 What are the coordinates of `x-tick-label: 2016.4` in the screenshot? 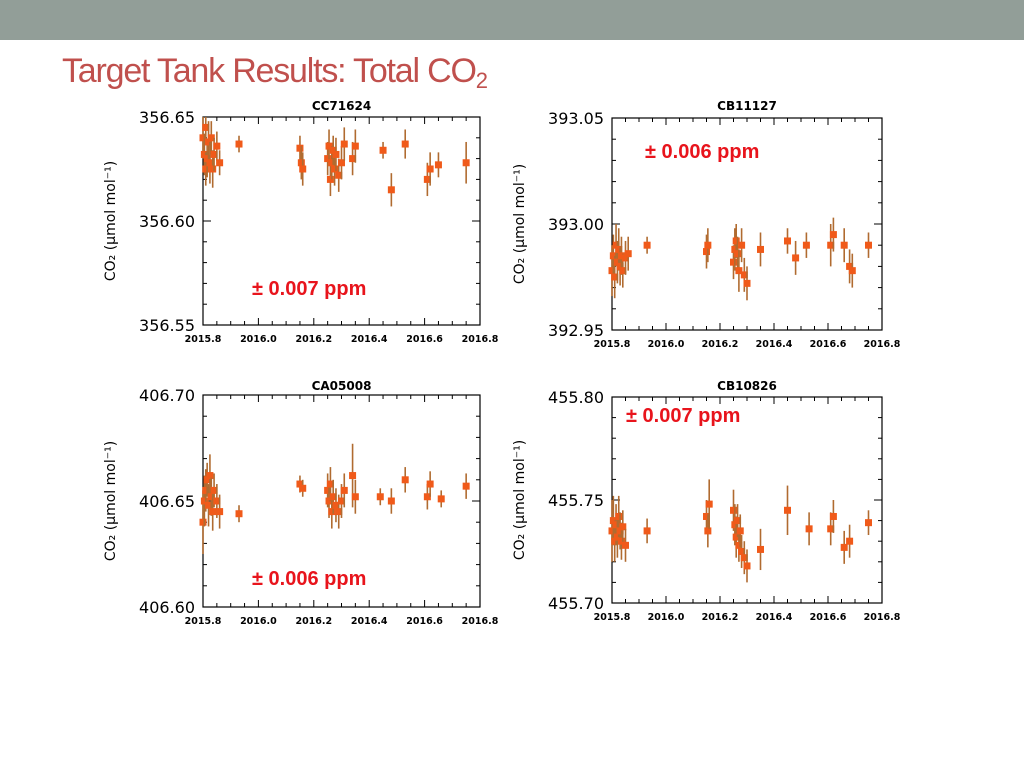 It's located at (369, 621).